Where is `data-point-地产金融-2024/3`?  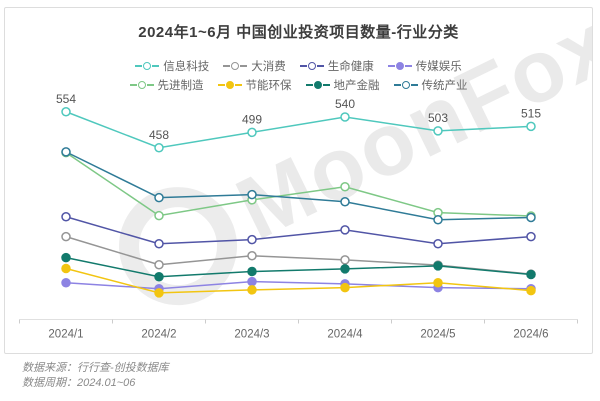
data-point-地产金融-2024/3 is located at coordinates (252, 271).